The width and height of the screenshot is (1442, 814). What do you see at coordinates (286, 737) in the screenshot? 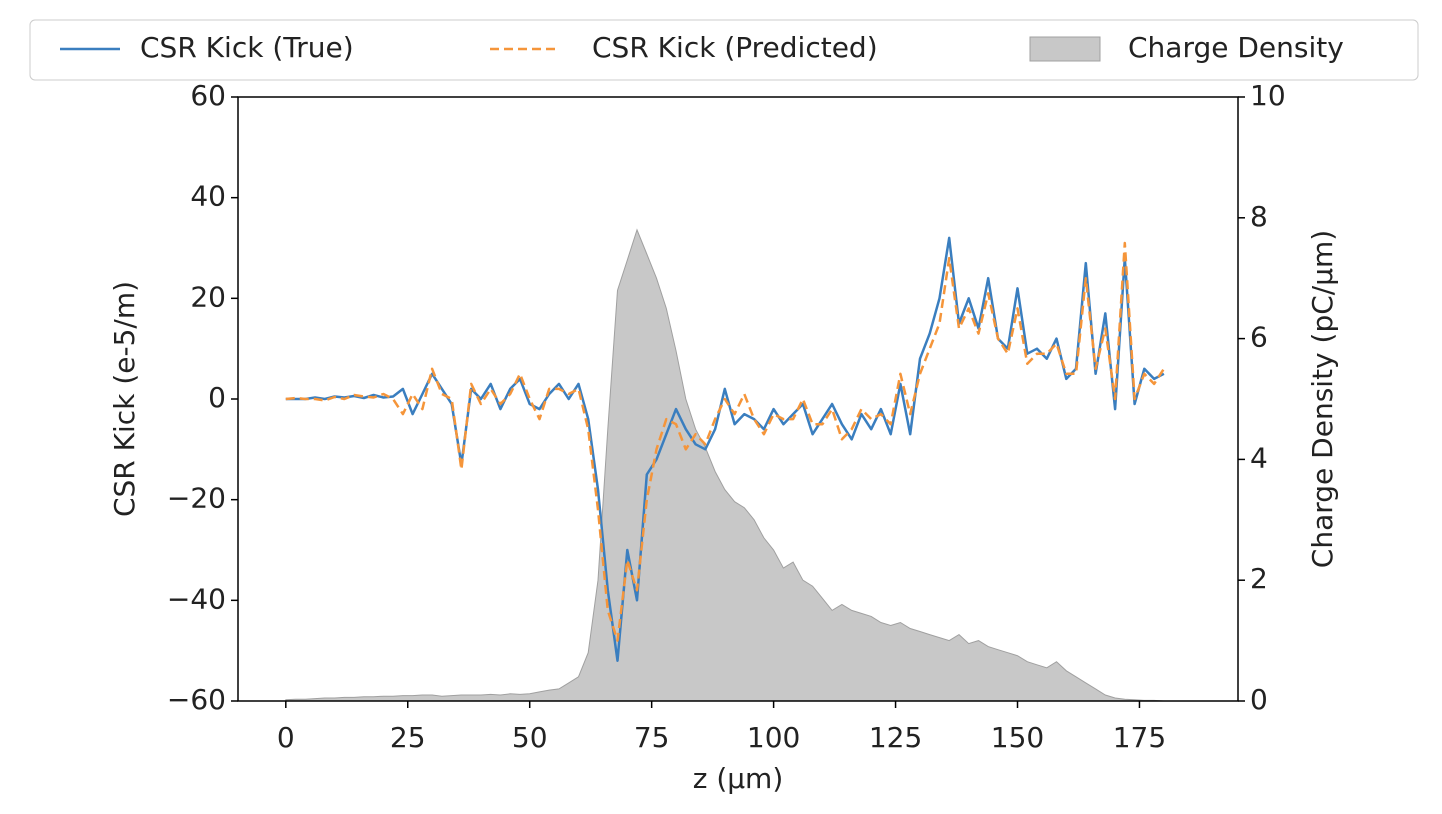
I see `x-tick-label: 0` at bounding box center [286, 737].